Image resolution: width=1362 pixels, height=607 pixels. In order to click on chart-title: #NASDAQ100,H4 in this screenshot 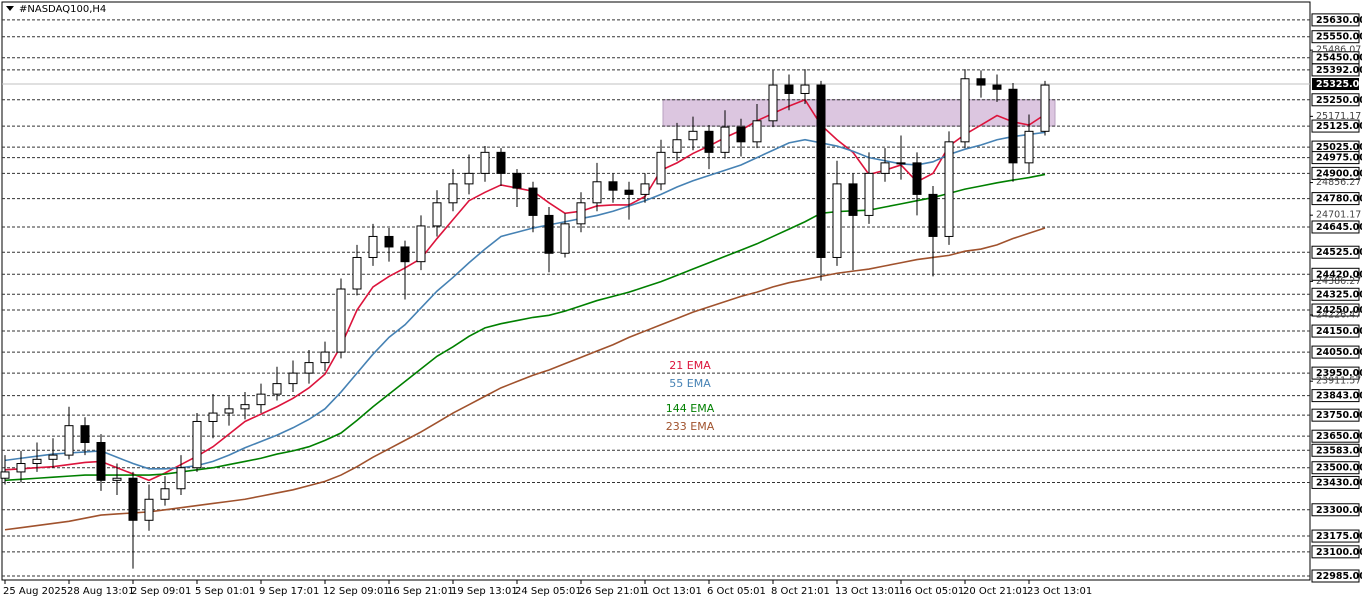, I will do `click(62, 9)`.